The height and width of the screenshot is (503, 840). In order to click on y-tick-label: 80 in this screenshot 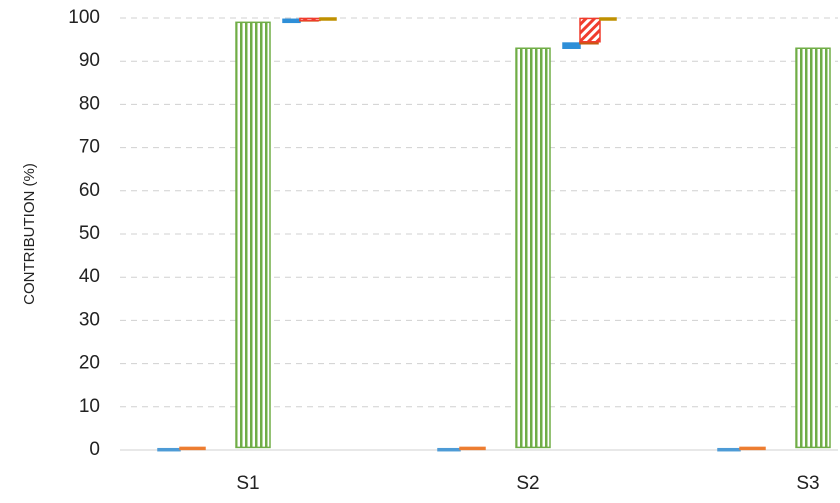, I will do `click(89, 103)`.